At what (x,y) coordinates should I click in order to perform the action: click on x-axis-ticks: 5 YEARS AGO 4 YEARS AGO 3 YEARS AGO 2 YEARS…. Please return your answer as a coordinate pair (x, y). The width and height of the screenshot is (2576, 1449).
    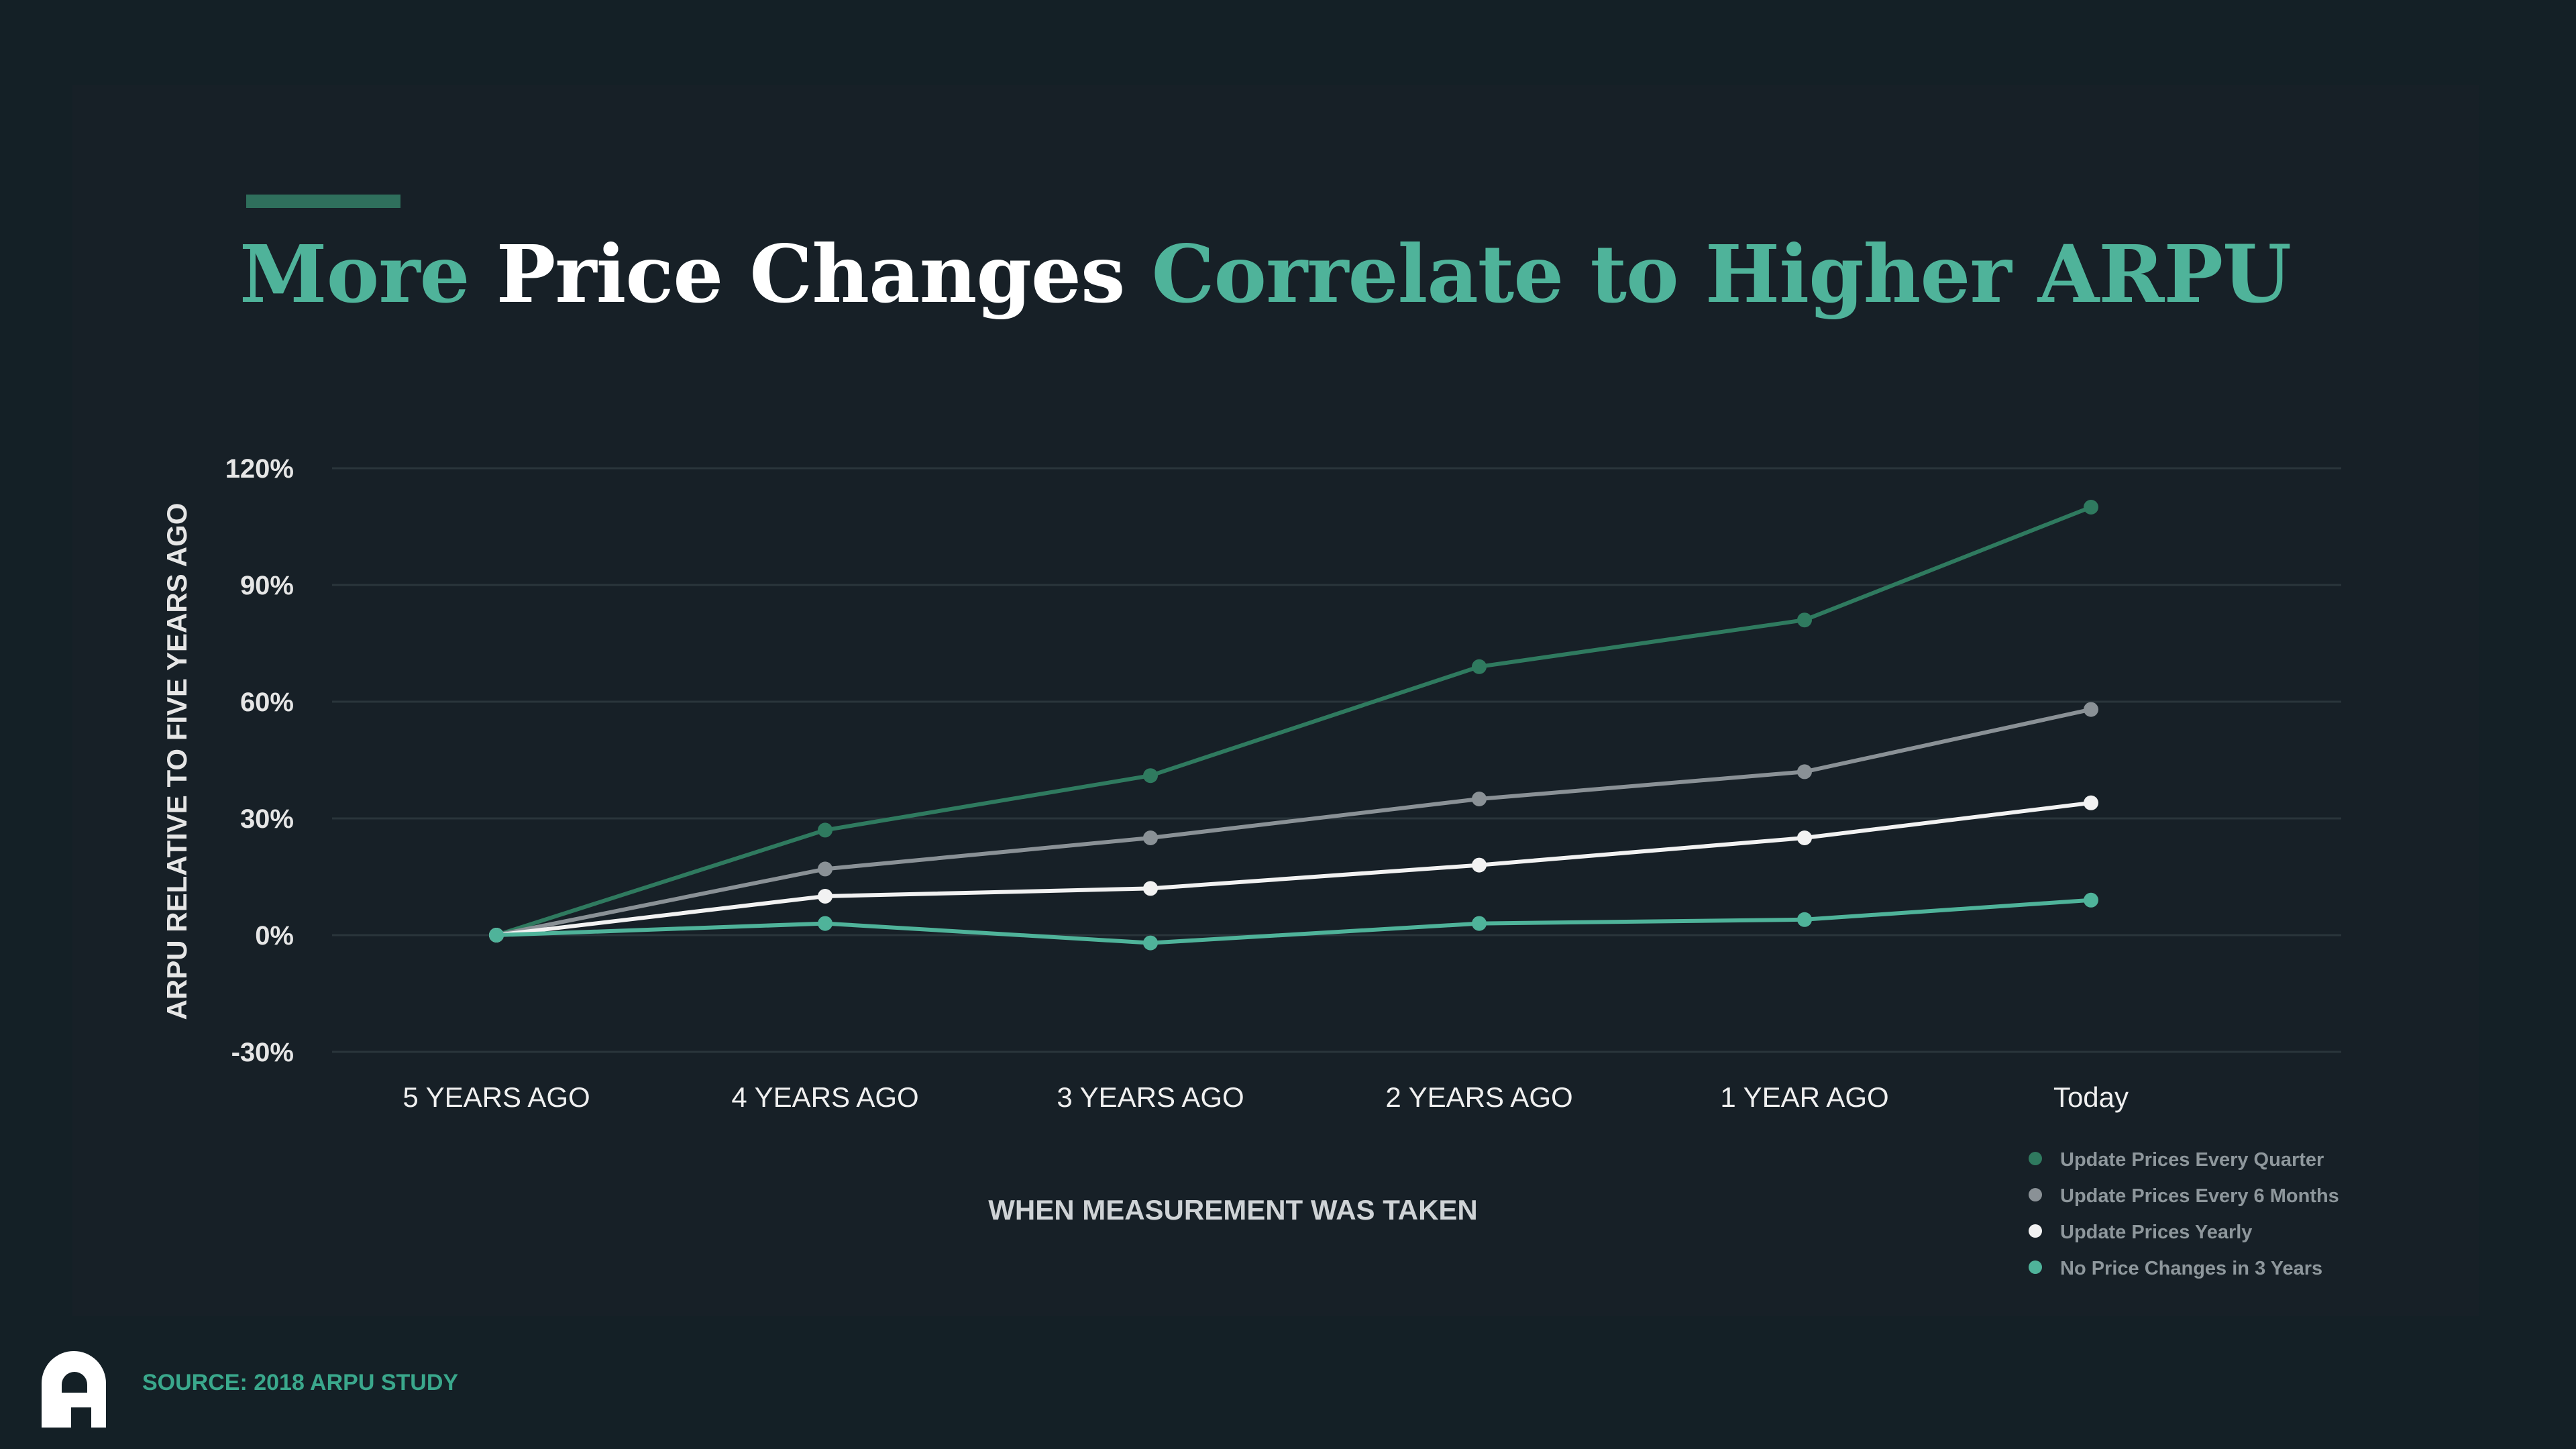
    Looking at the image, I should click on (1265, 1097).